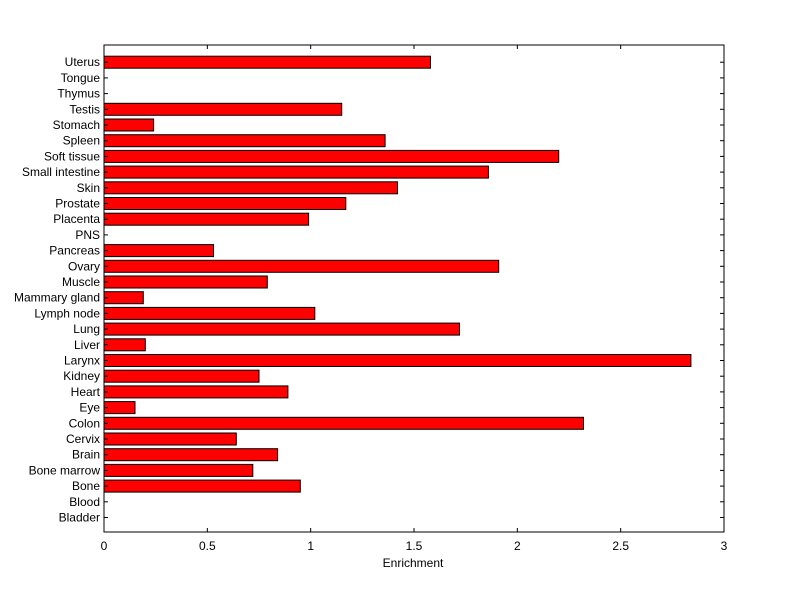  I want to click on category-label-thymus: Thymus, so click(78, 94).